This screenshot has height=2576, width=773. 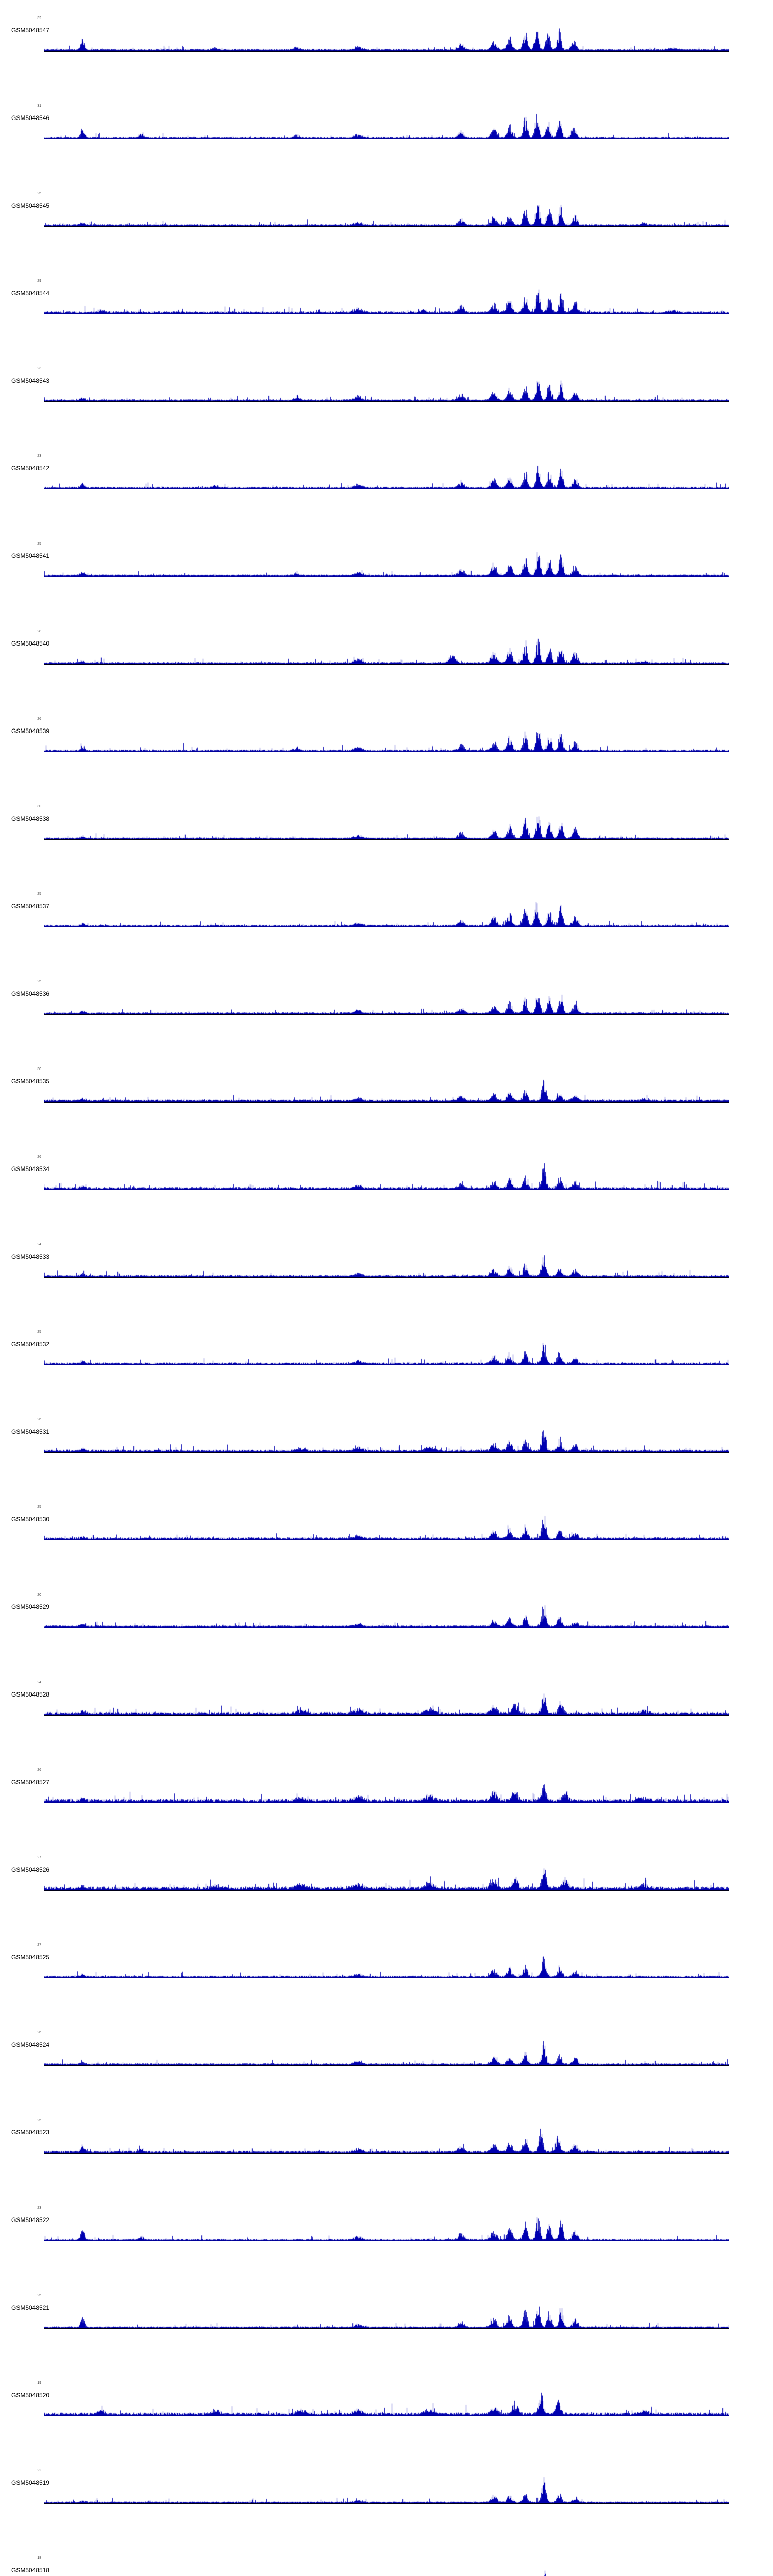 I want to click on signal-track-row: GSM5048534 26, so click(x=386, y=1196).